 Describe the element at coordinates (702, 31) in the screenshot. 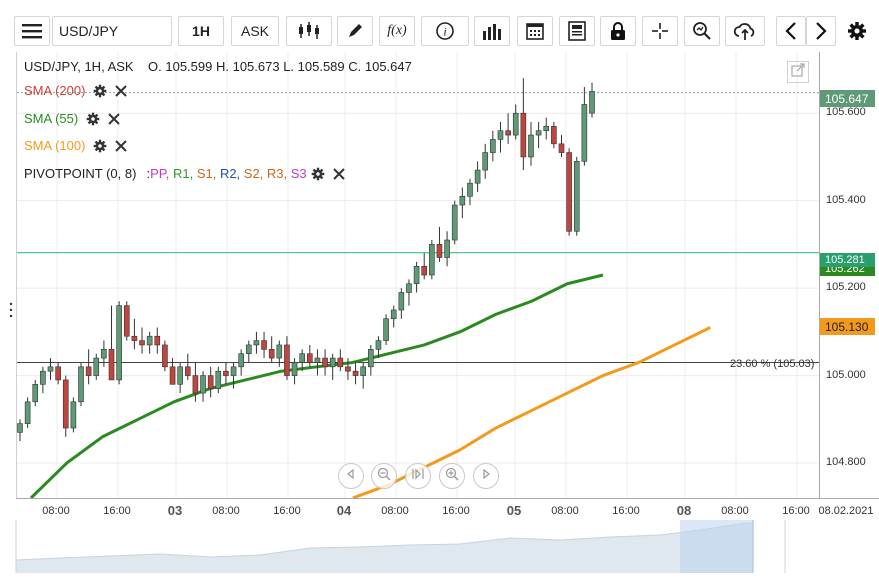

I see `zoom-button` at that location.